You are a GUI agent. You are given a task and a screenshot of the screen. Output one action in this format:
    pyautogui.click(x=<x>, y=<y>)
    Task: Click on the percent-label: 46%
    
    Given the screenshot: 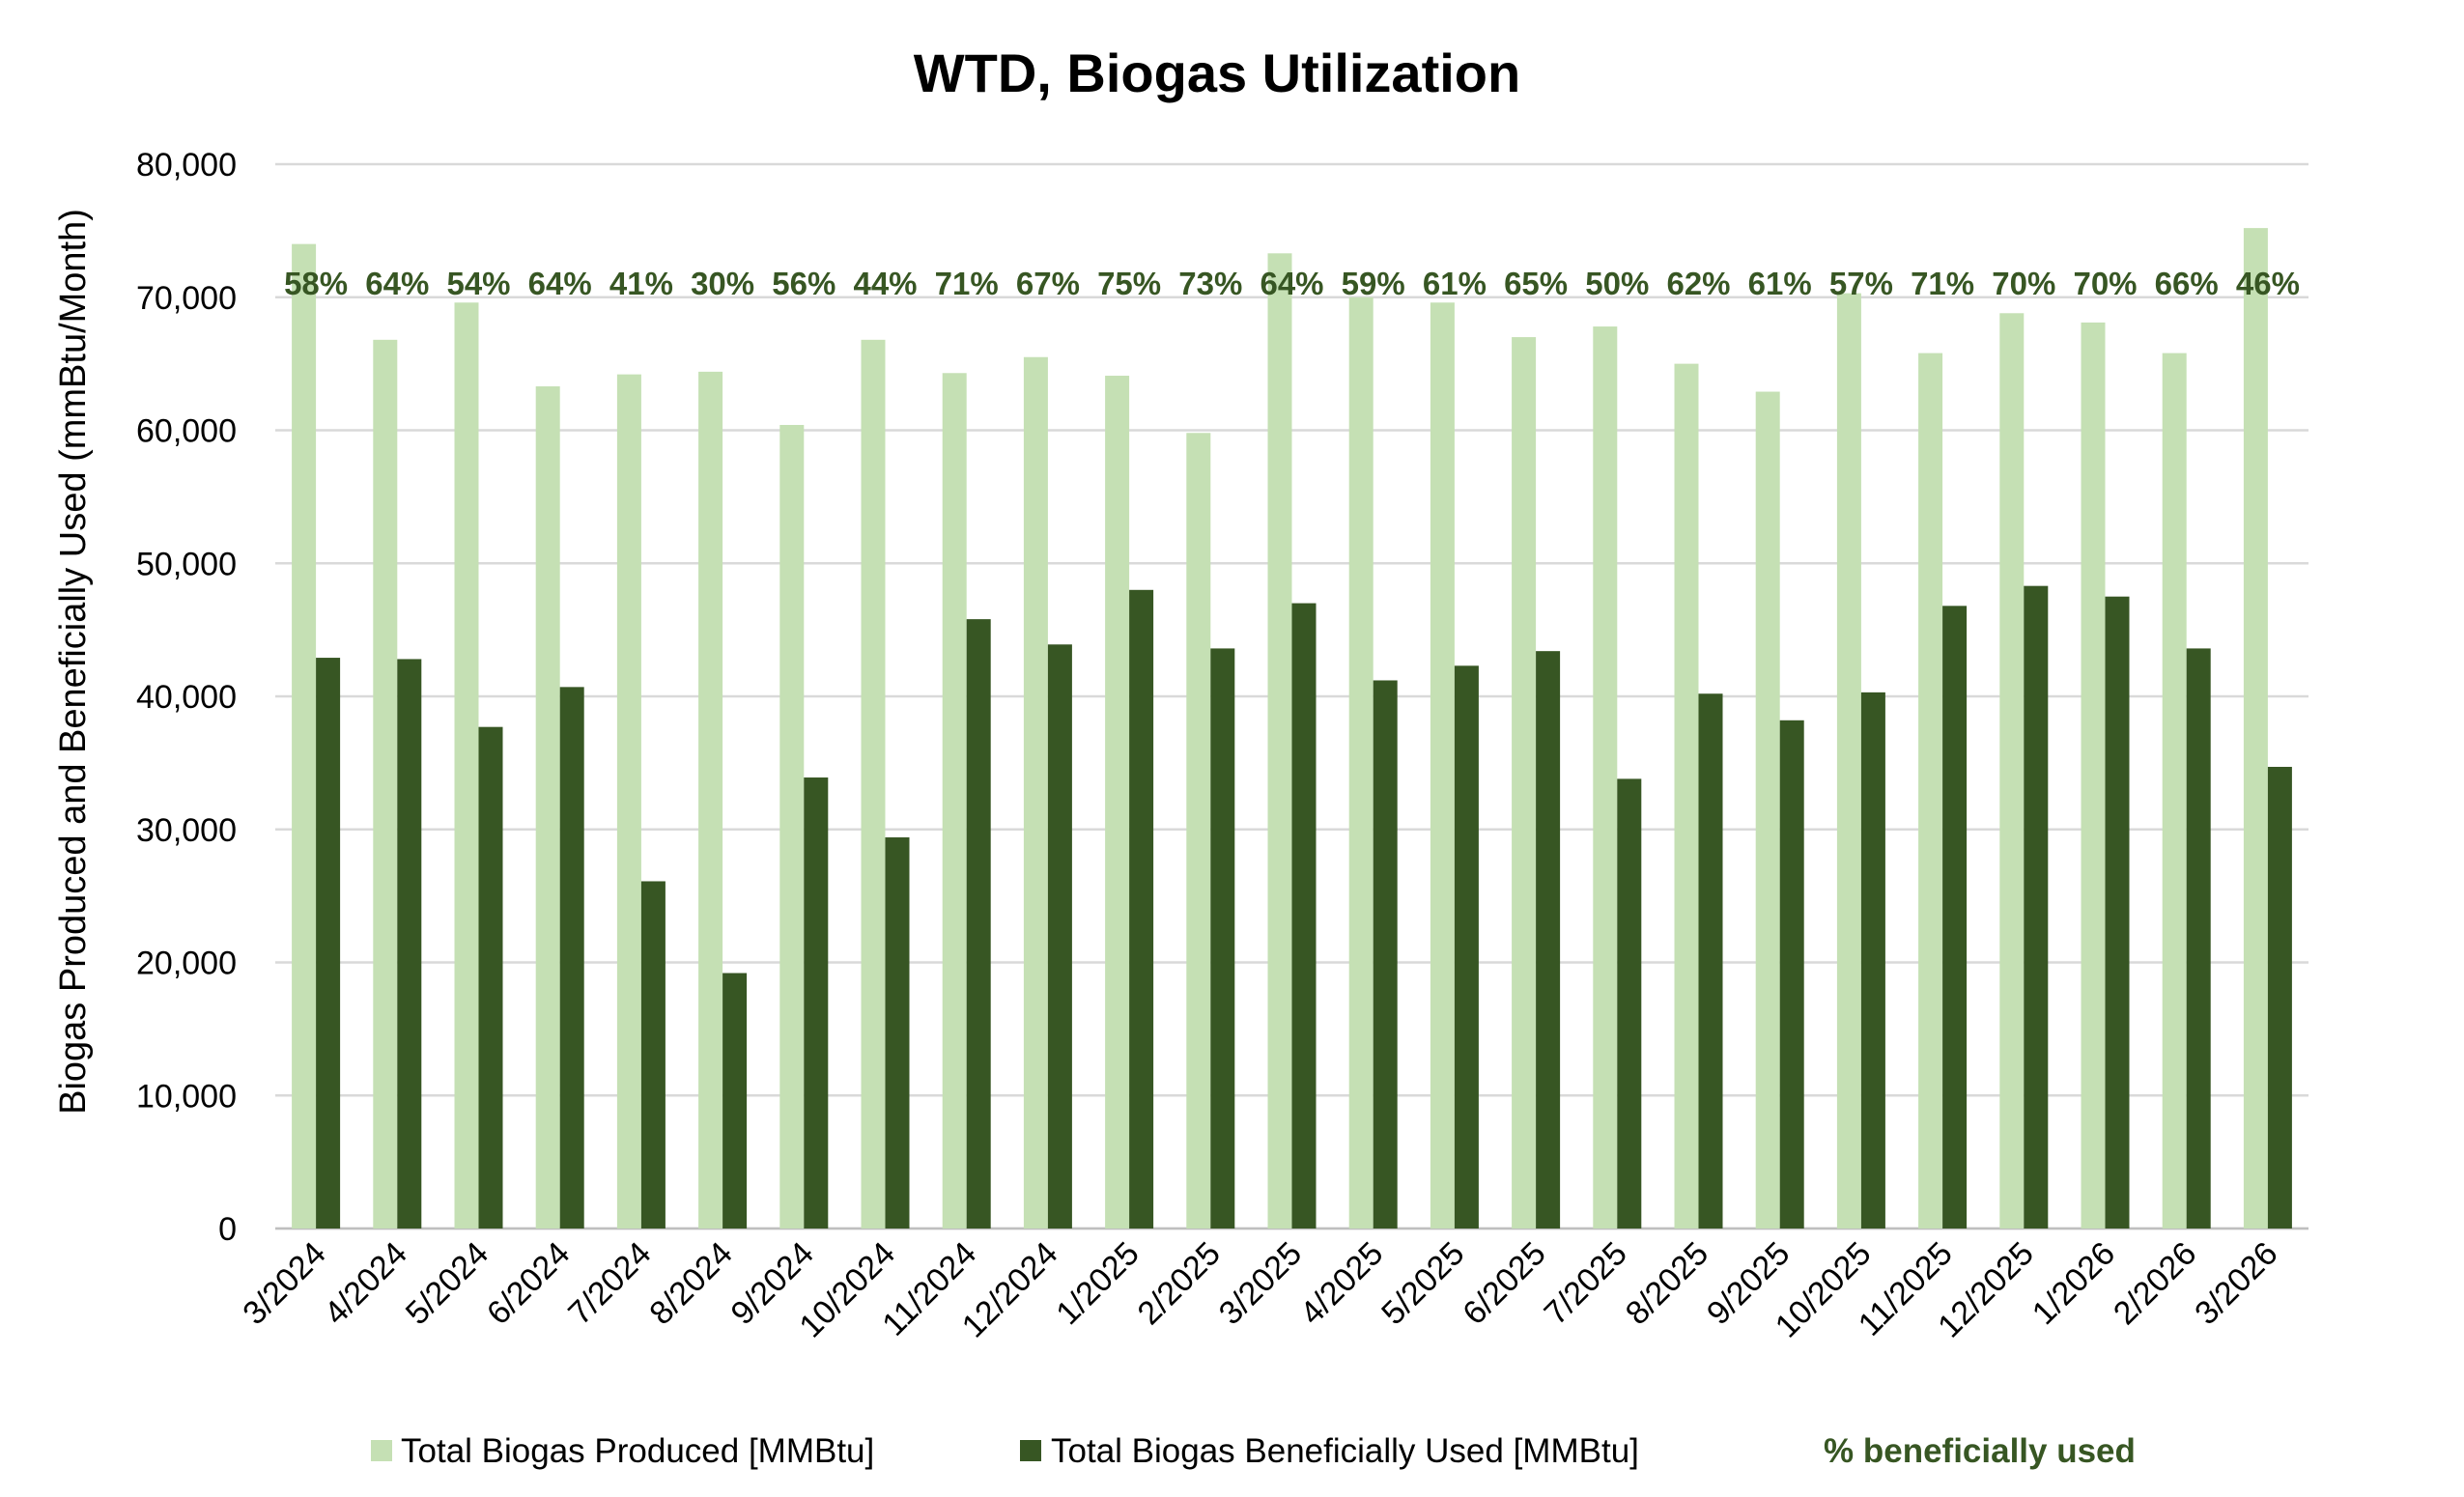 What is the action you would take?
    pyautogui.click(x=2268, y=283)
    